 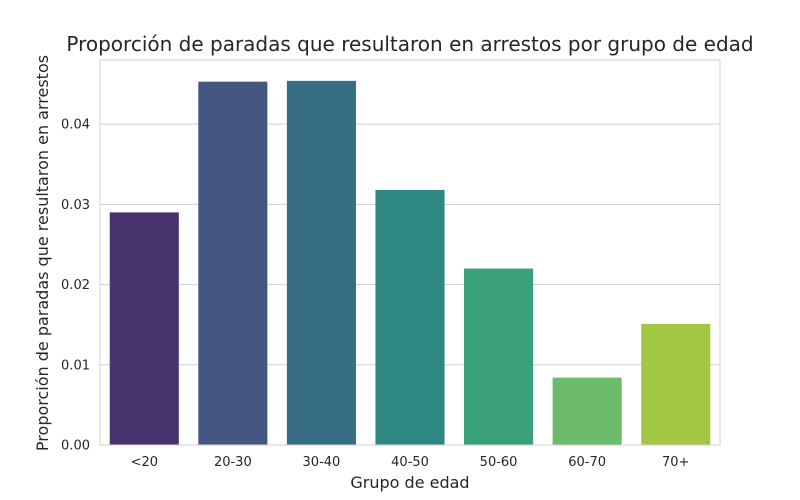 I want to click on y-tick-label: 0.03, so click(x=75, y=205).